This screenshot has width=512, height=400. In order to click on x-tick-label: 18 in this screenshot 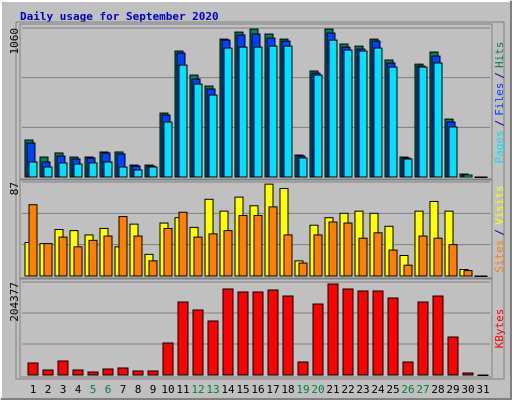, I will do `click(287, 389)`.